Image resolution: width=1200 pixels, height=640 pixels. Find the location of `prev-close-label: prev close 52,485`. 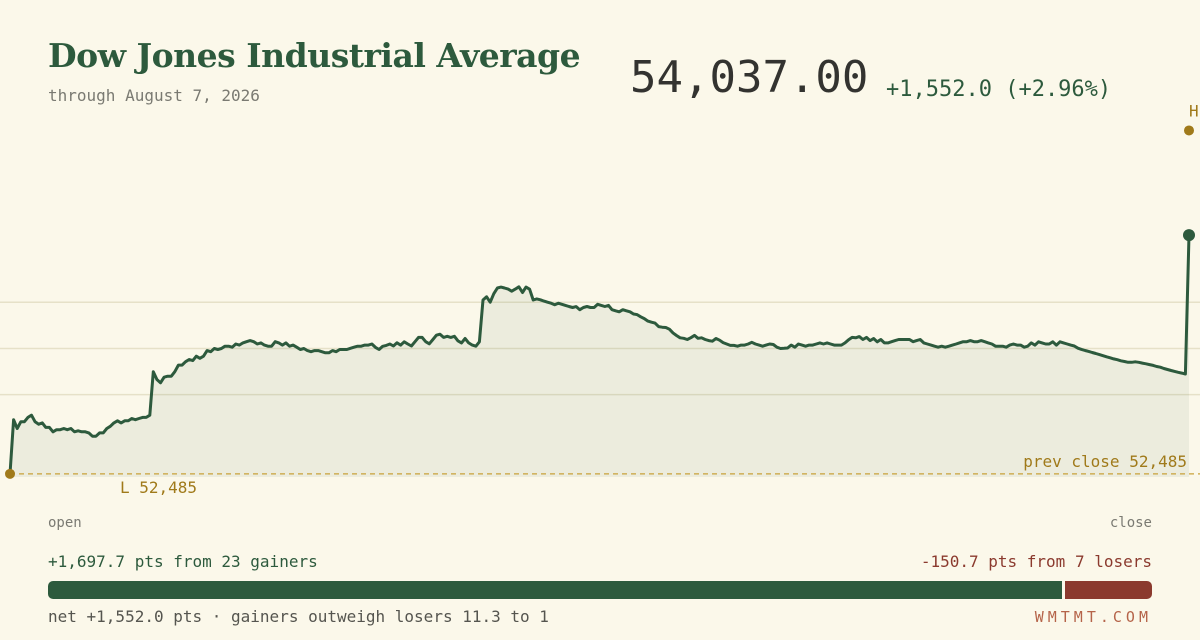

prev-close-label: prev close 52,485 is located at coordinates (1105, 461).